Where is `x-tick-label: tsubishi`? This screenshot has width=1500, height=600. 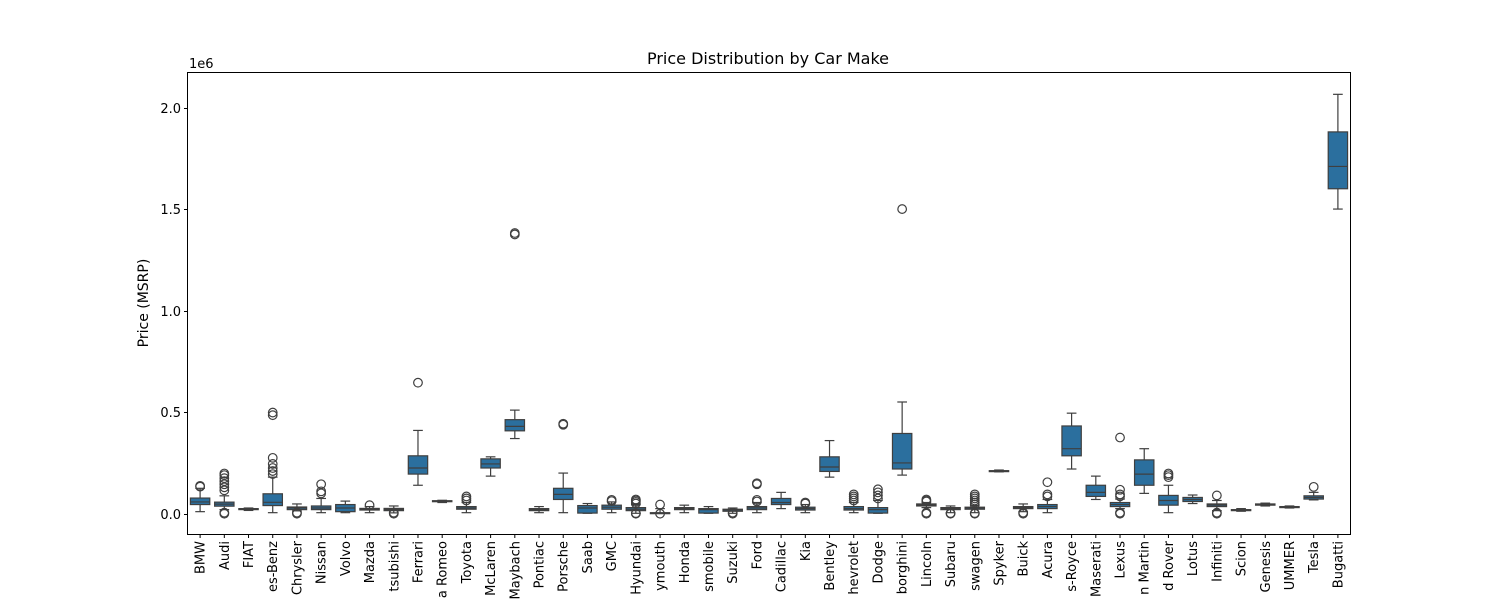
x-tick-label: tsubishi is located at coordinates (394, 566).